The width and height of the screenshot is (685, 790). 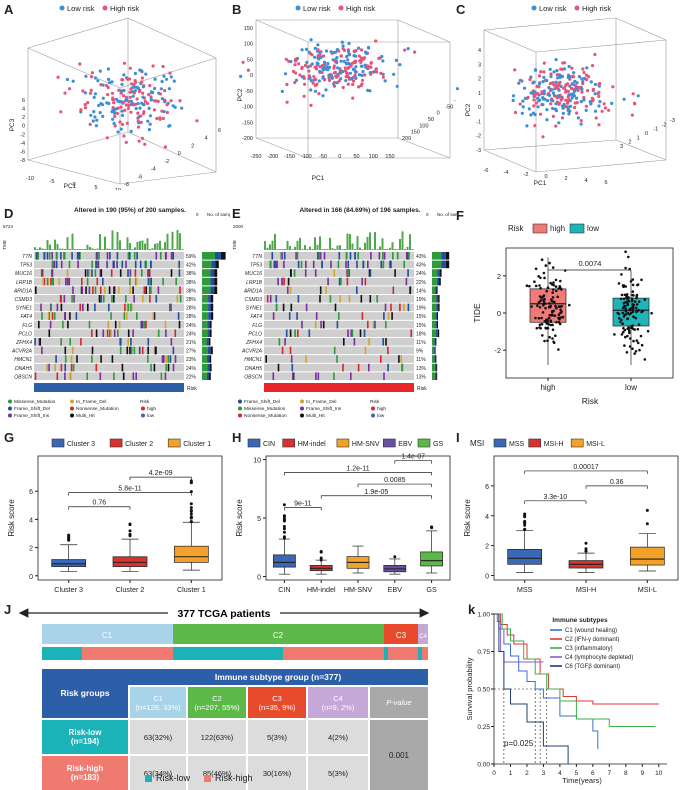 What do you see at coordinates (216, 290) in the screenshot?
I see `sample-bar-multi` at bounding box center [216, 290].